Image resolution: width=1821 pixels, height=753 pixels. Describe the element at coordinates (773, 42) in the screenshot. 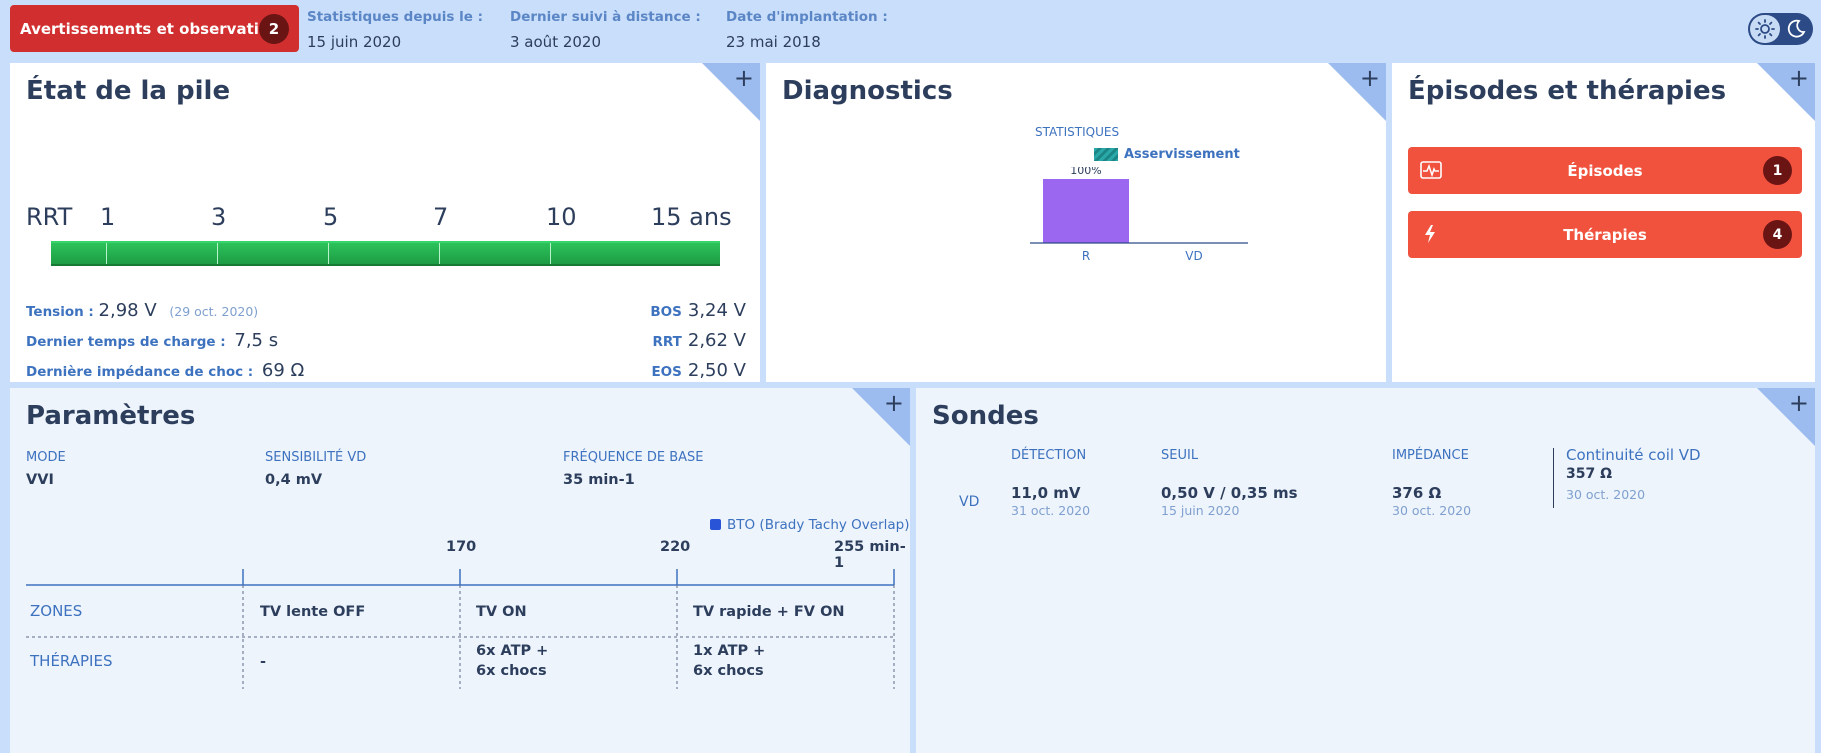

I see `implant-date-value: 23 mai 2018` at that location.